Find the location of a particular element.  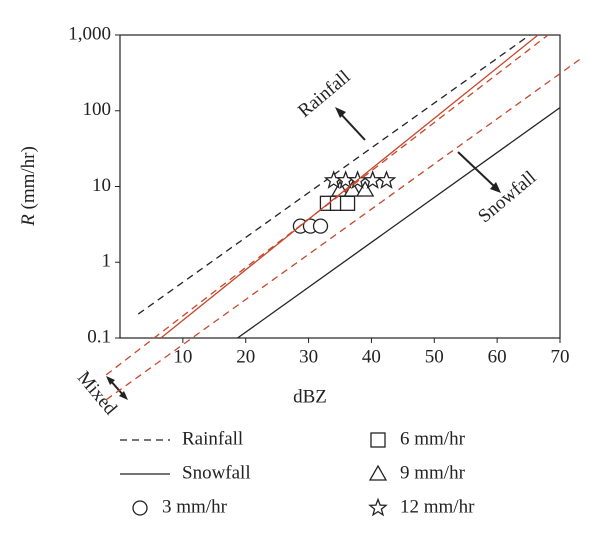

legend-label: 3 mm/hr is located at coordinates (195, 506).